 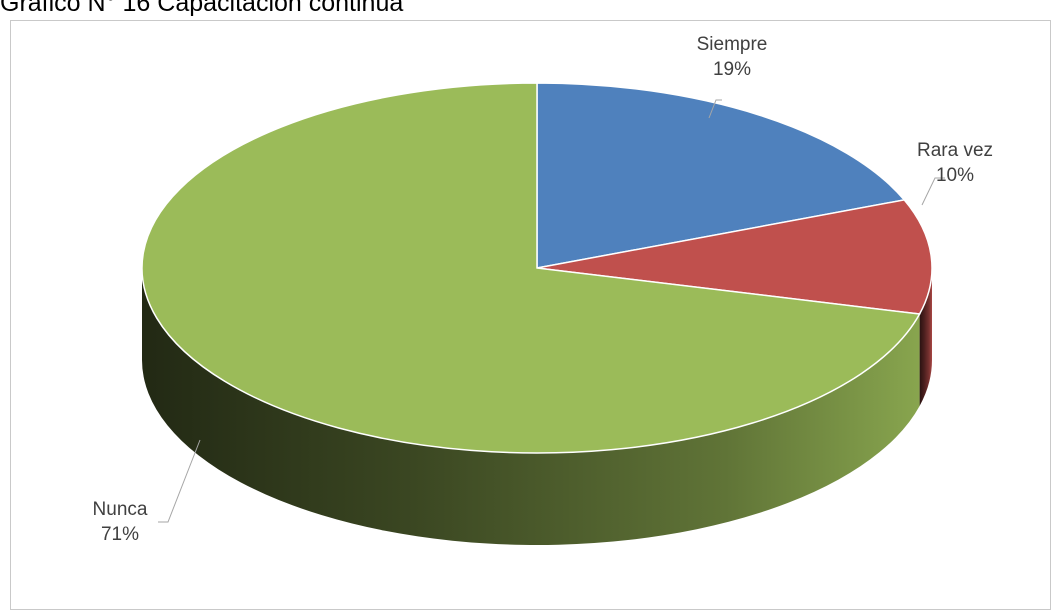 I want to click on pie-slice-rara-vez, so click(x=734, y=257).